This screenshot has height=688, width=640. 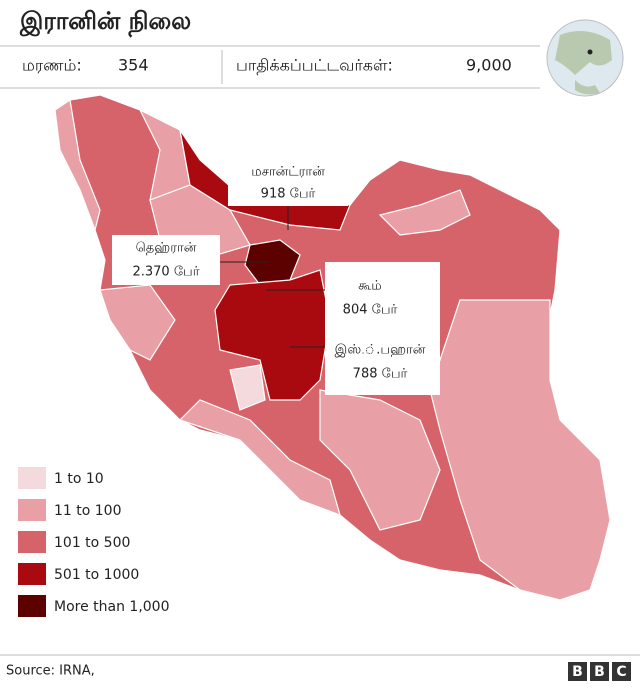 I want to click on annotation-name: தெஹ்ரான், so click(x=166, y=248).